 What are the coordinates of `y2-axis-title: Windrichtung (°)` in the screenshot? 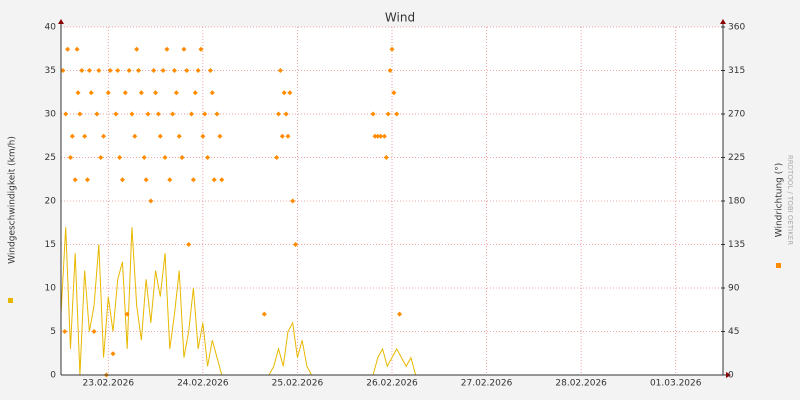 It's located at (780, 200).